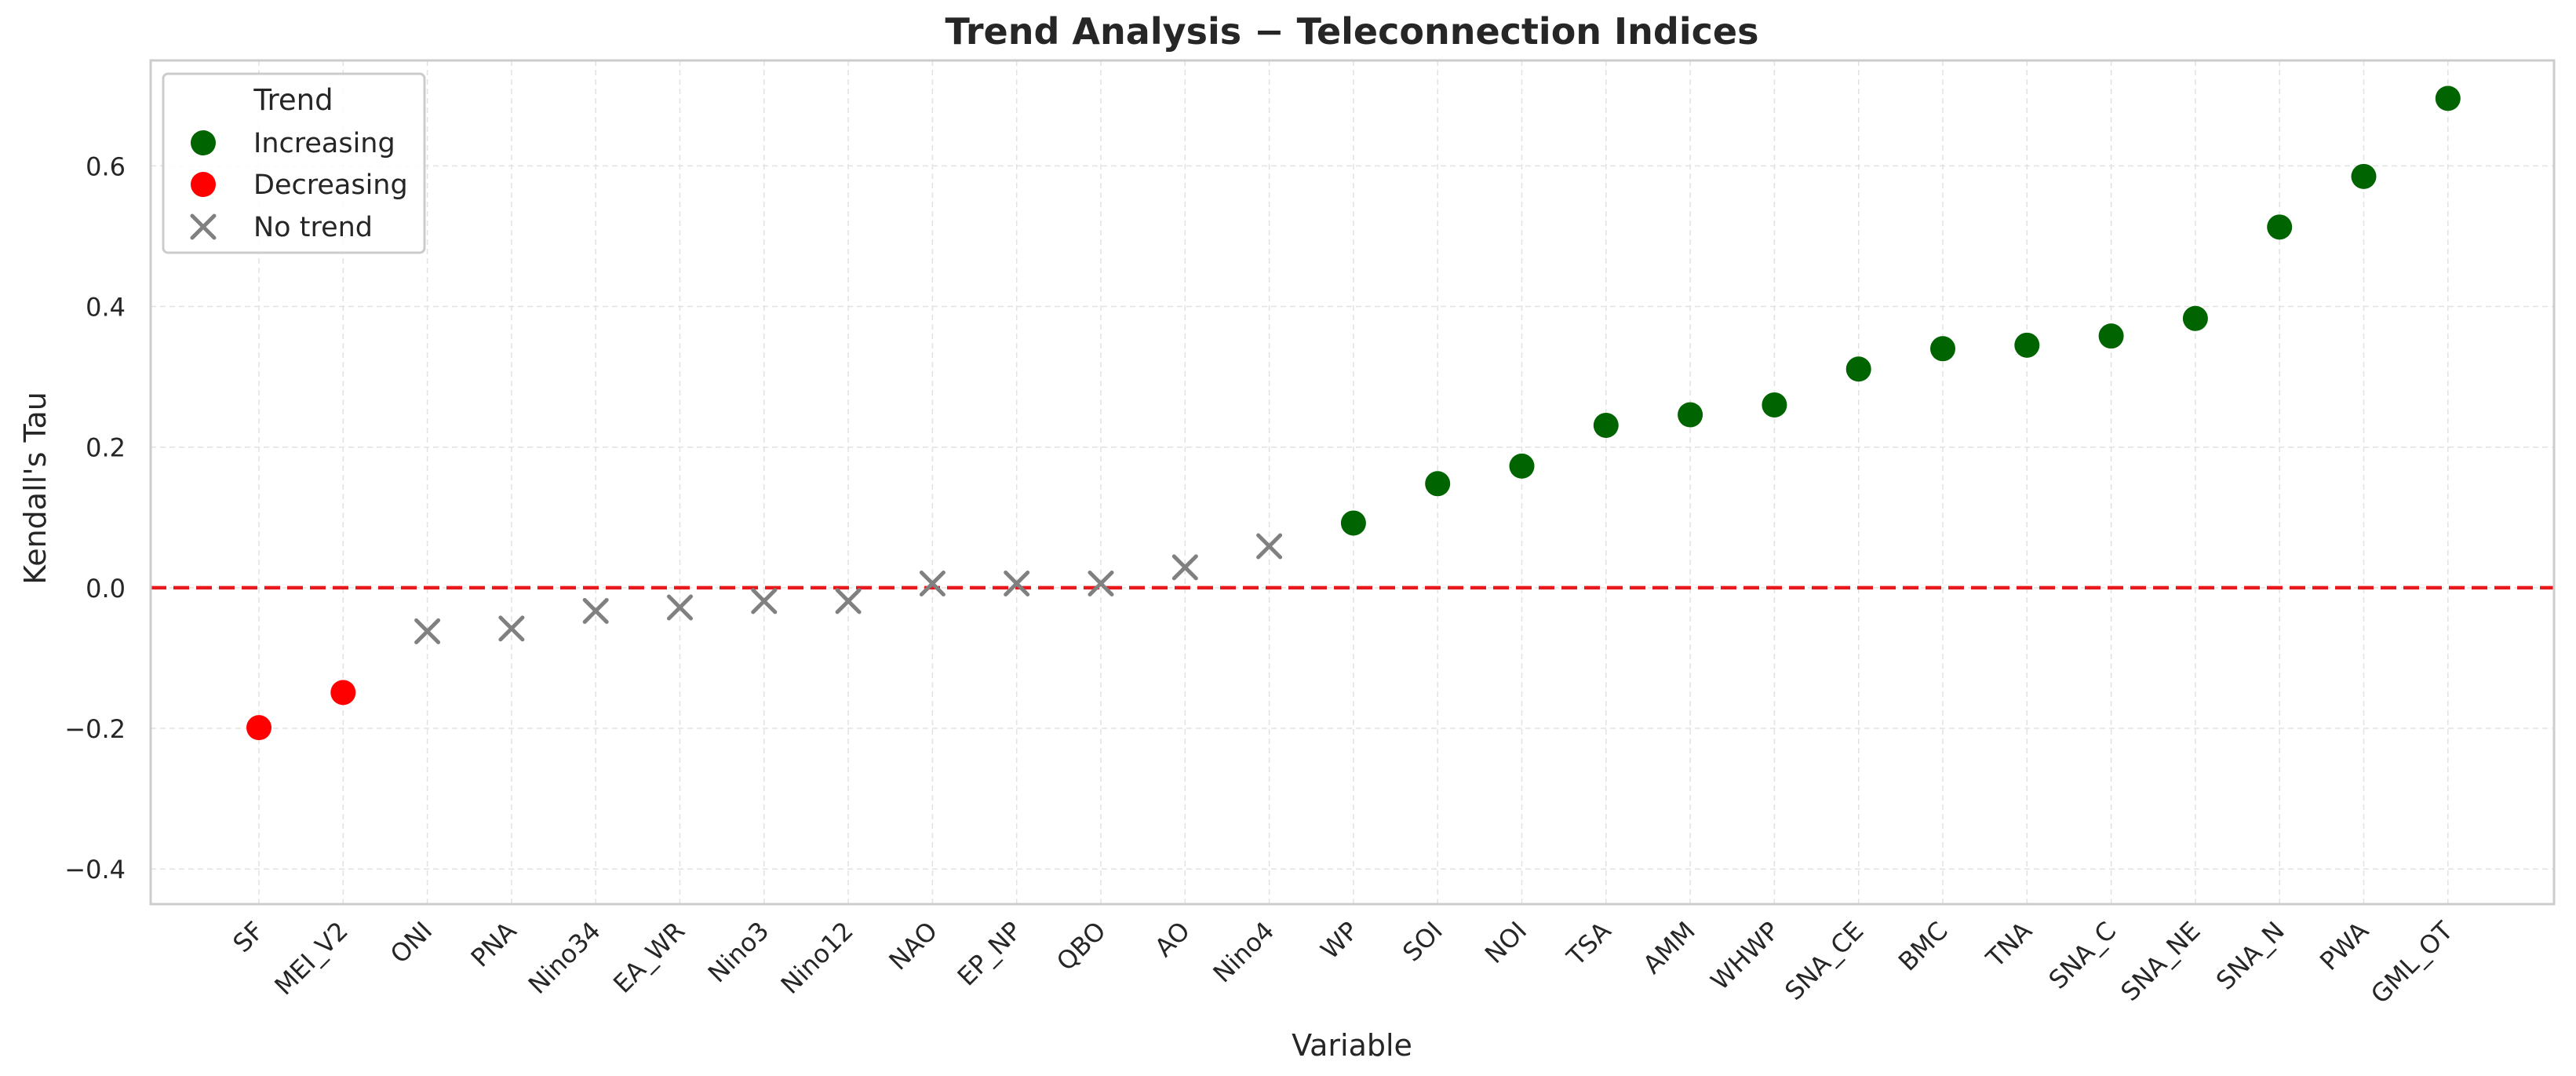  Describe the element at coordinates (106, 448) in the screenshot. I see `y-tick-label: 0.2` at that location.